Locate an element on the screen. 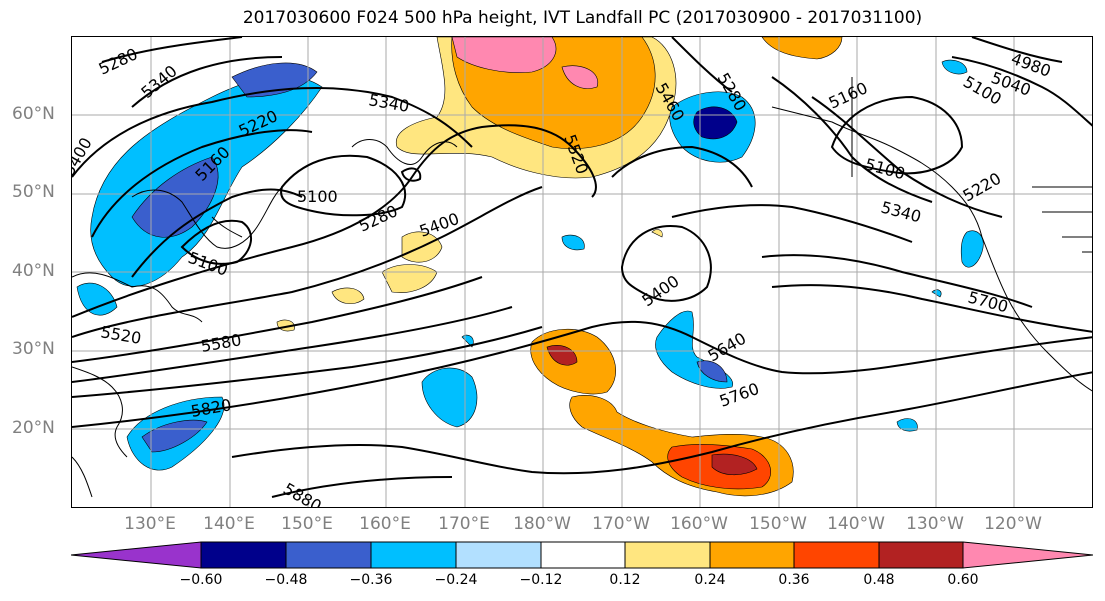  lat-label-20n: 20°N is located at coordinates (33, 428).